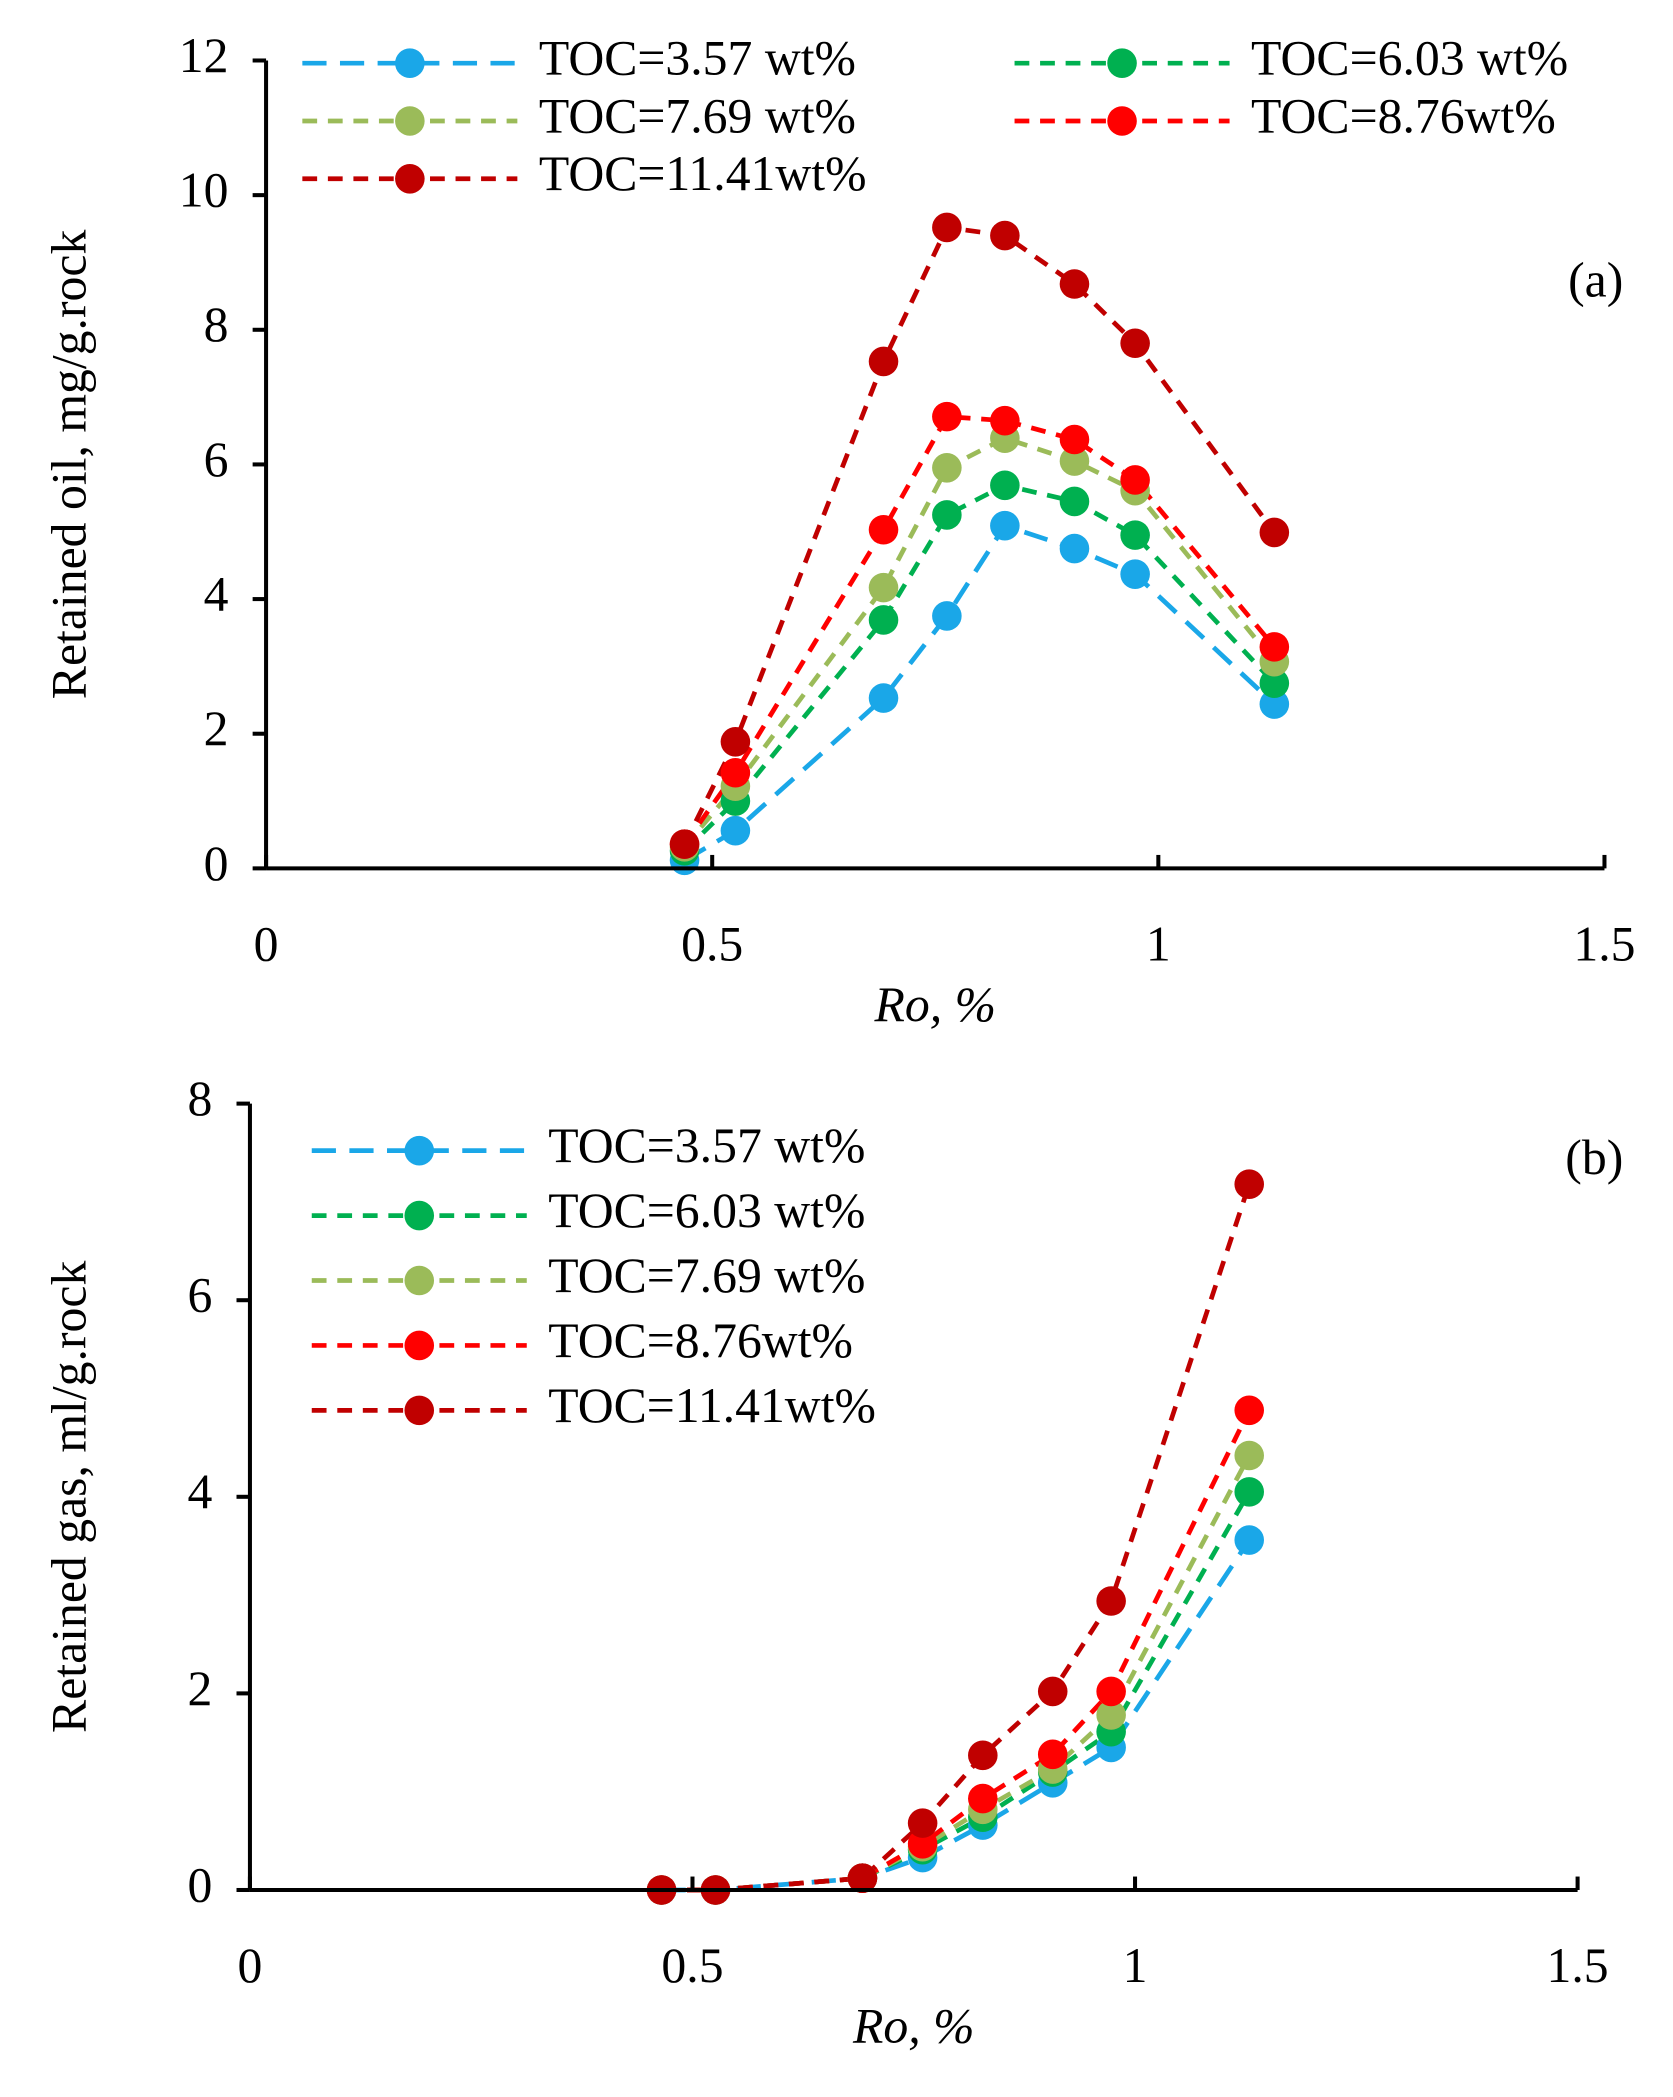 Image resolution: width=1673 pixels, height=2097 pixels. What do you see at coordinates (204, 55) in the screenshot?
I see `y-tick-label: 12` at bounding box center [204, 55].